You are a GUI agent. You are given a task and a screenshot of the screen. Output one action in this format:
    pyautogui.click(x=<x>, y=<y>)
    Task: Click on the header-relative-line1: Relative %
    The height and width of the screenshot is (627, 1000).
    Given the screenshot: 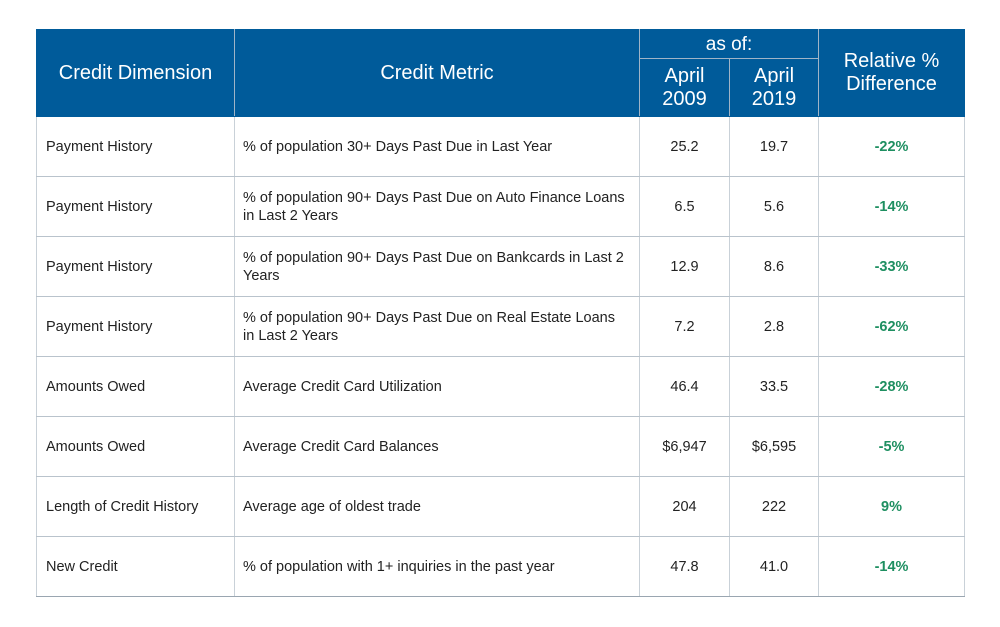 What is the action you would take?
    pyautogui.click(x=891, y=61)
    